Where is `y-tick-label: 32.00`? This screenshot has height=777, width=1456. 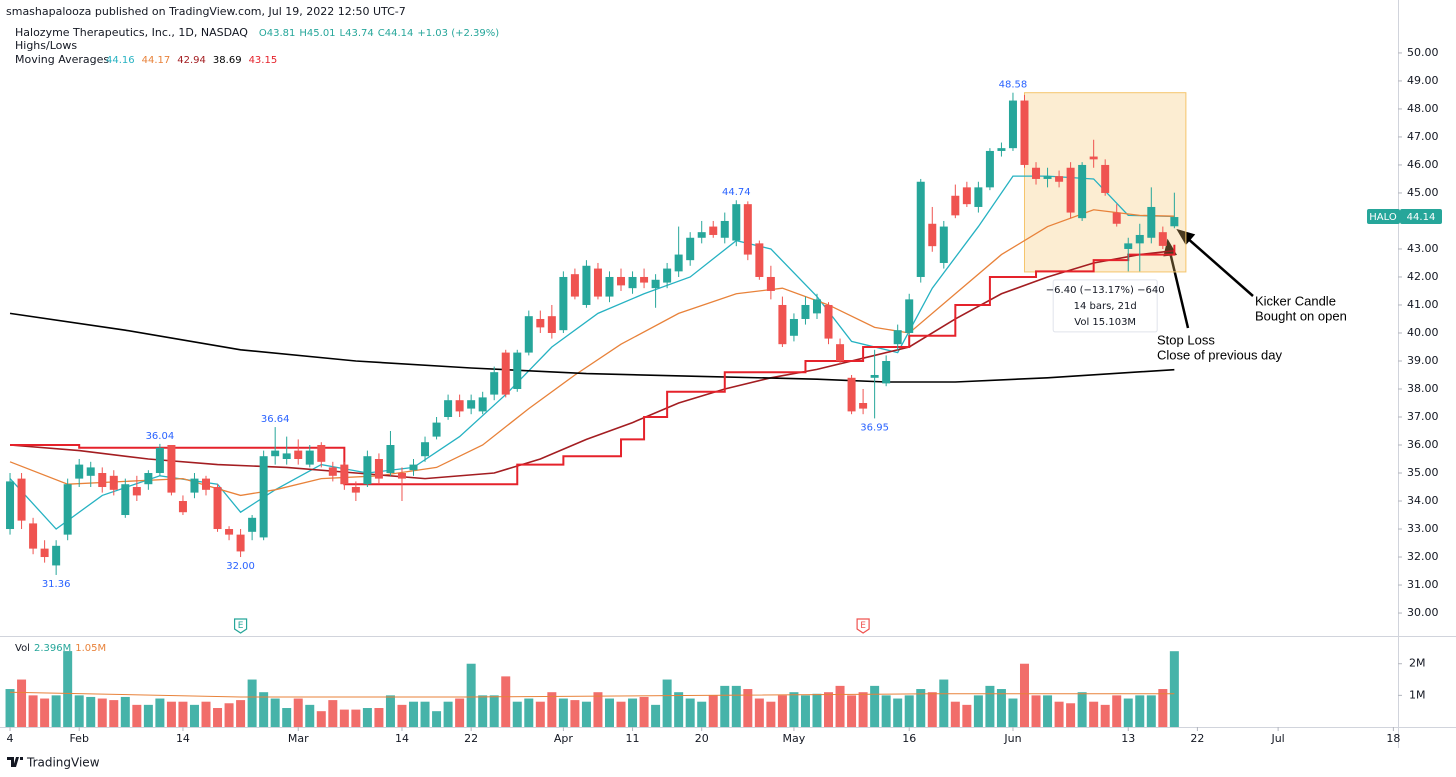 y-tick-label: 32.00 is located at coordinates (1423, 556).